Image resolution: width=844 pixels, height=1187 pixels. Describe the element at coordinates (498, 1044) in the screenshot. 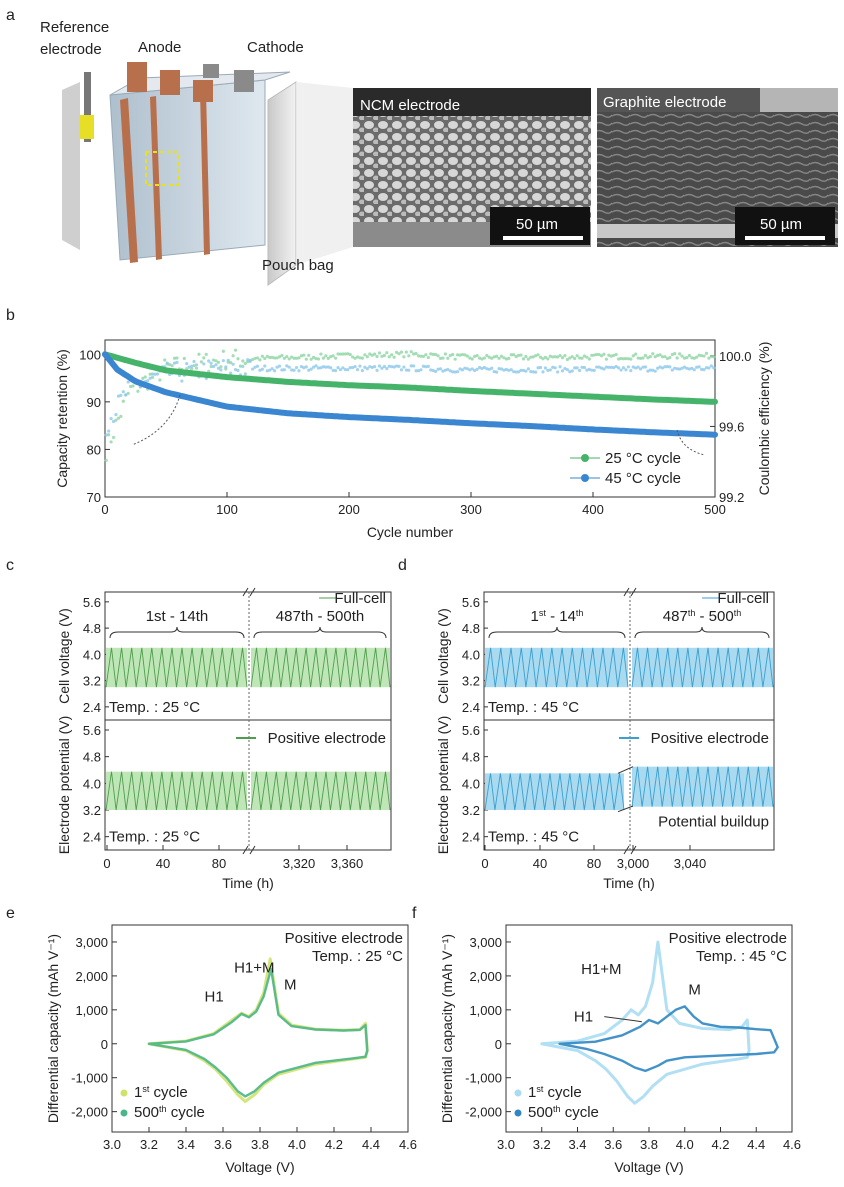

I see `y-tick-label: 0` at that location.